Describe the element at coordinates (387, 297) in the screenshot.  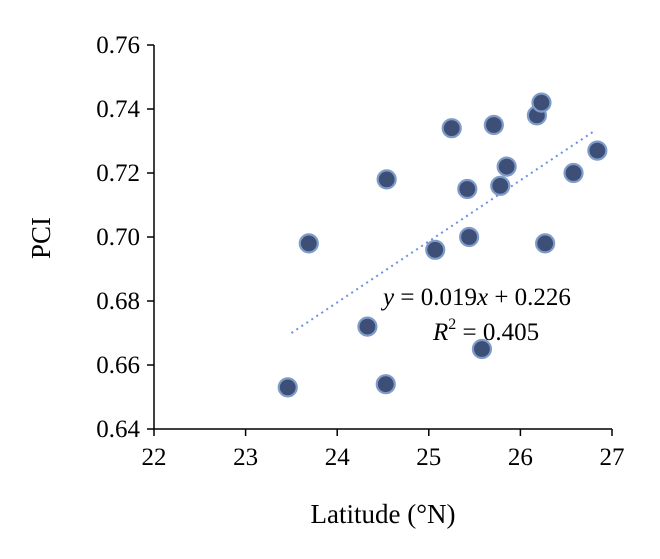
I see `eq-y-var: y` at that location.